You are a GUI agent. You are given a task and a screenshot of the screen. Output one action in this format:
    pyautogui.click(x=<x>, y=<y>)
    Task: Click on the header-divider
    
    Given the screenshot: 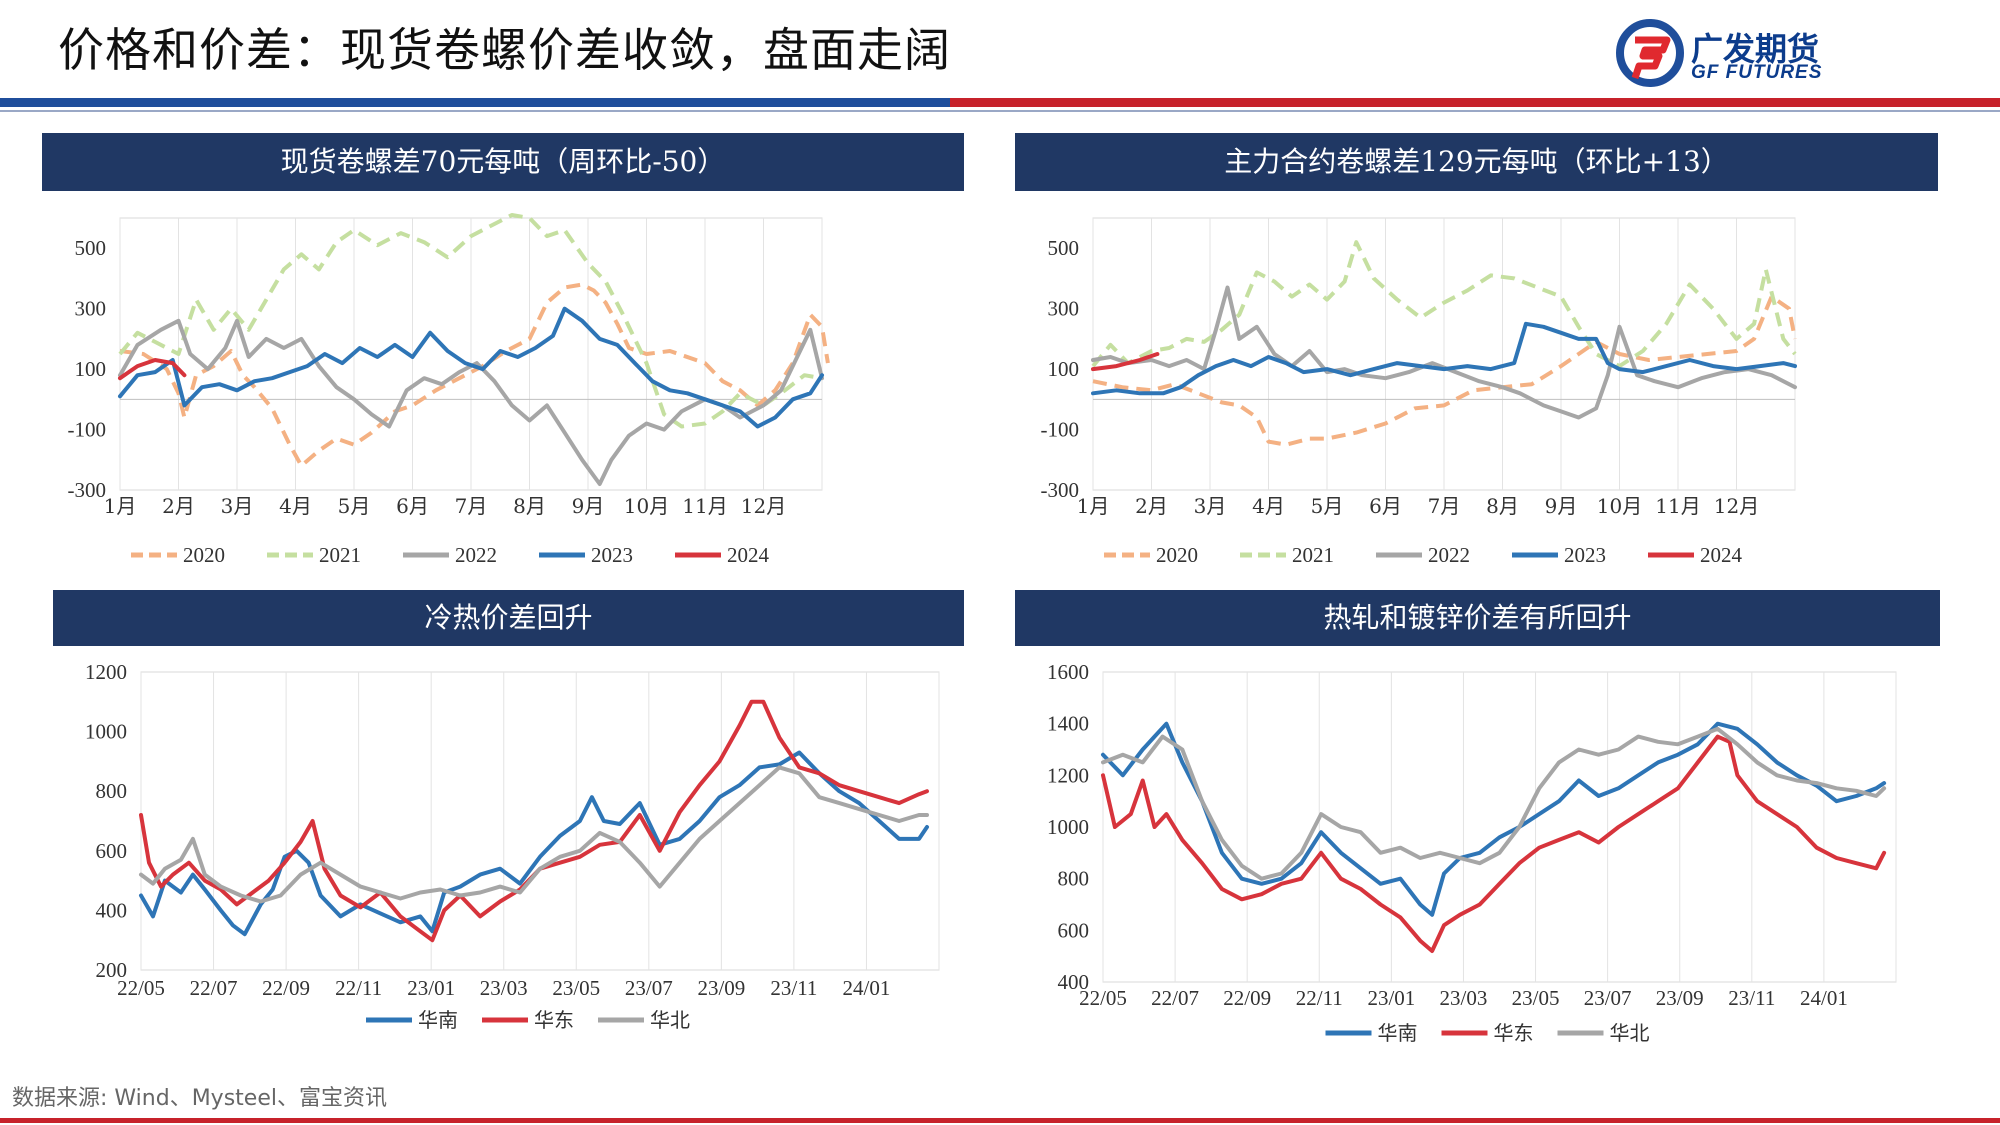 What is the action you would take?
    pyautogui.click(x=1000, y=111)
    